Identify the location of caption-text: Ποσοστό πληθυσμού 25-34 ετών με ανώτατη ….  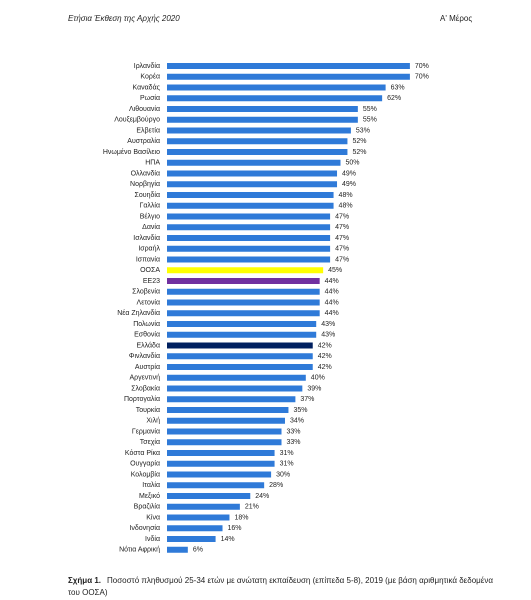
(280, 586).